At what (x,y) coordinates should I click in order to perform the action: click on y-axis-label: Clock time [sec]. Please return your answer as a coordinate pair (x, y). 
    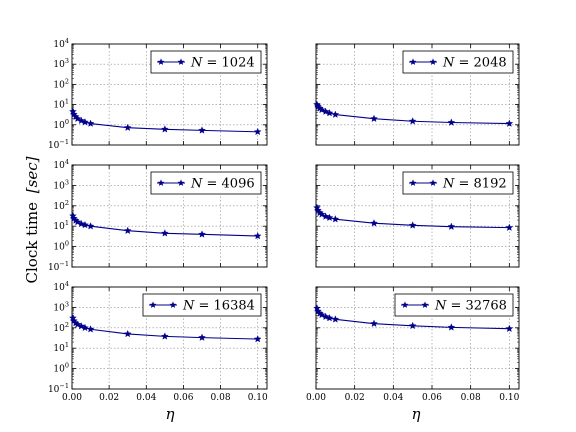
    Looking at the image, I should click on (32, 219).